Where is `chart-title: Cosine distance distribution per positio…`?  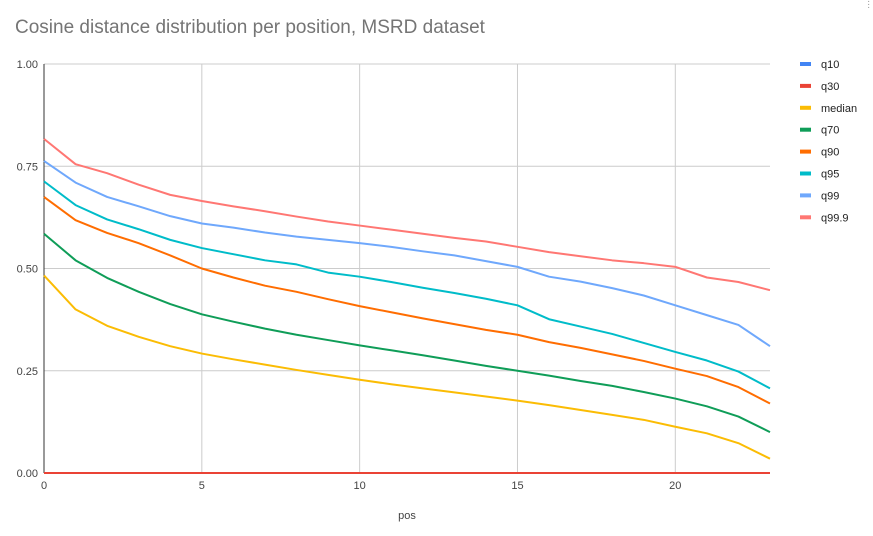 chart-title: Cosine distance distribution per positio… is located at coordinates (250, 27).